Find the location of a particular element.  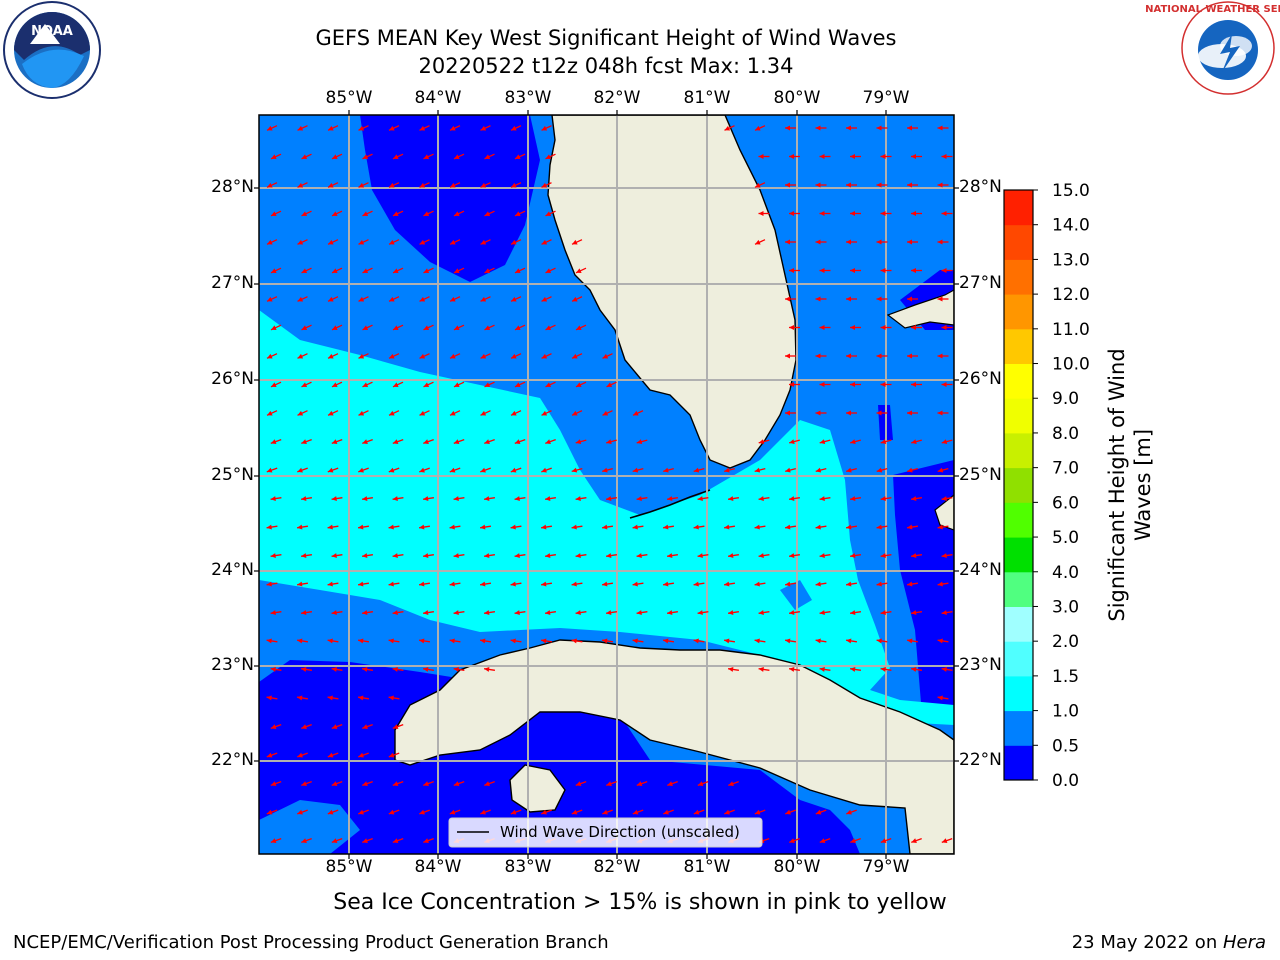

lon-label-bottom: 84°W is located at coordinates (438, 867).